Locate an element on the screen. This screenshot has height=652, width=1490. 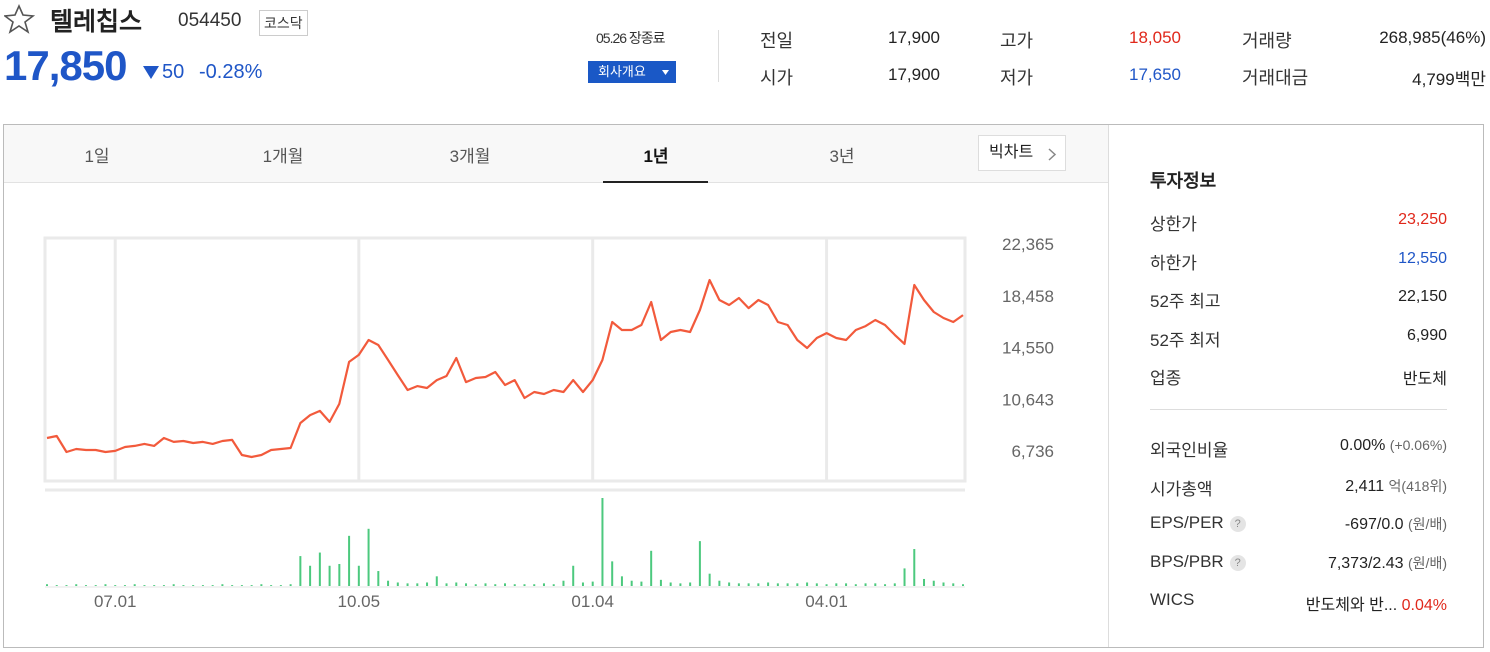
company-button-label: 회사개요 is located at coordinates (622, 71).